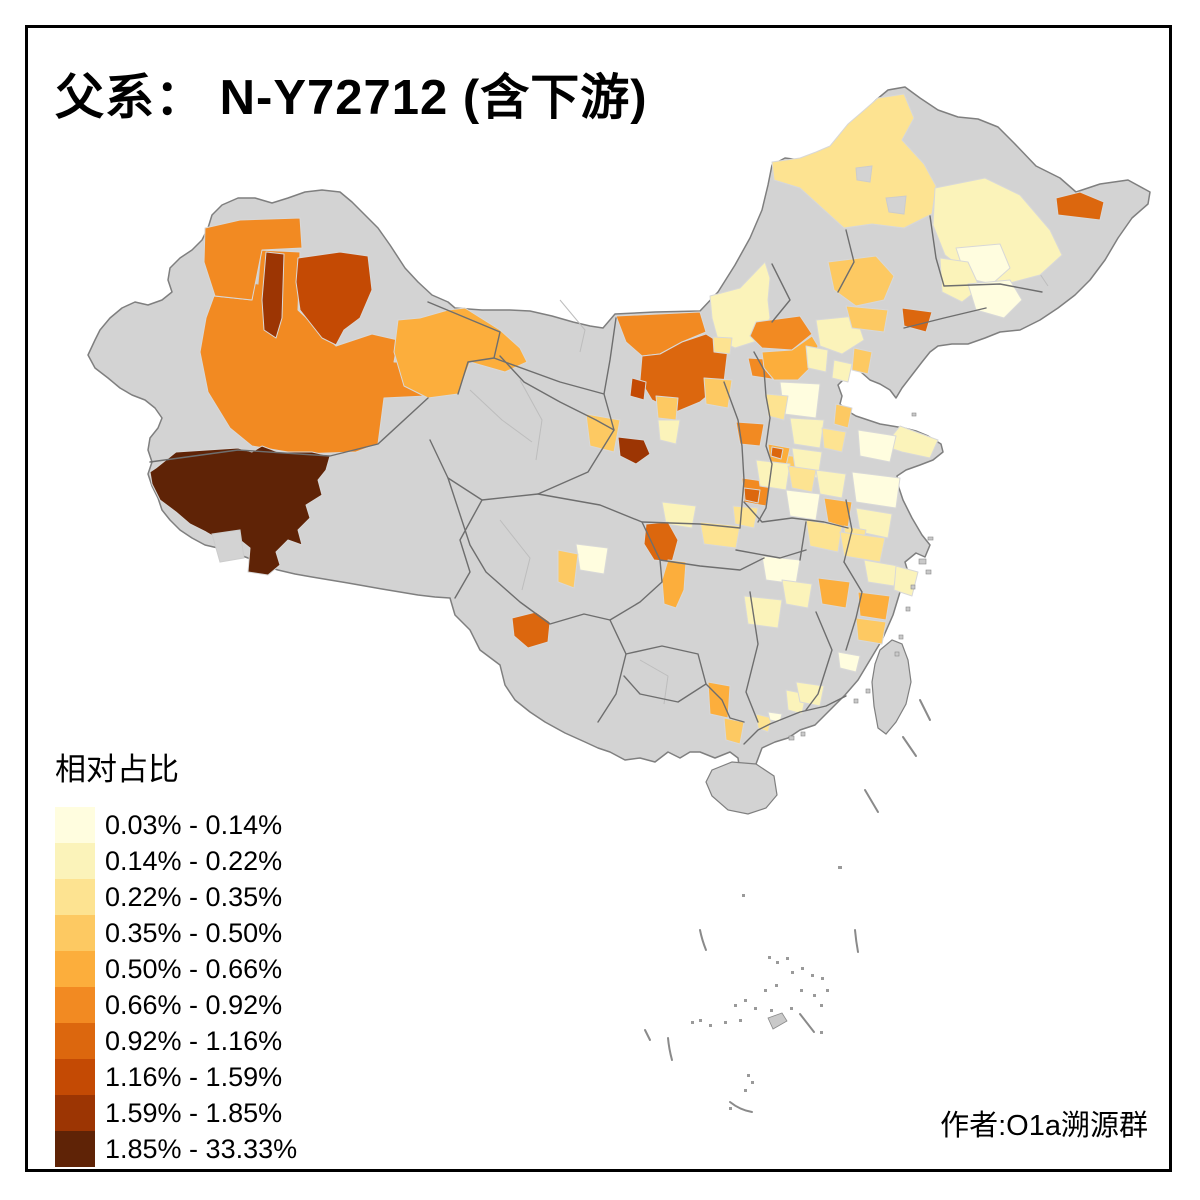 This screenshot has width=1200, height=1200. What do you see at coordinates (531, 630) in the screenshot?
I see `region-lijiang` at bounding box center [531, 630].